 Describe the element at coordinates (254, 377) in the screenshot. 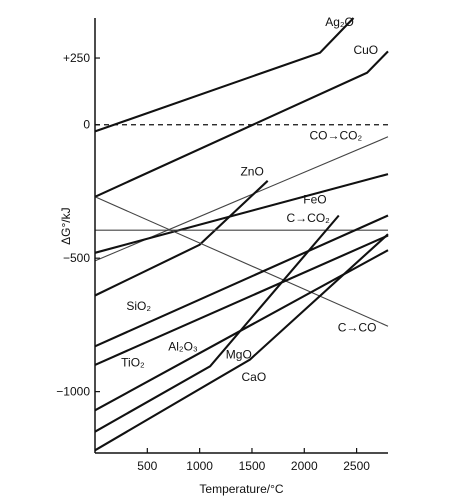

I see `series-label-cao: CaO` at that location.